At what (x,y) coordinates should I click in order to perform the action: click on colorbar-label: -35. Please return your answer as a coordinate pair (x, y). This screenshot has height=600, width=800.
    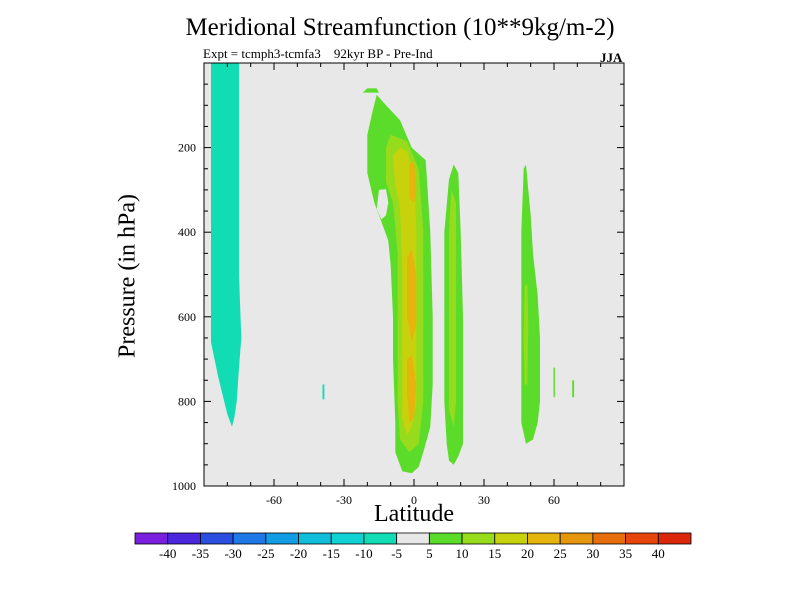
    Looking at the image, I should click on (200, 553).